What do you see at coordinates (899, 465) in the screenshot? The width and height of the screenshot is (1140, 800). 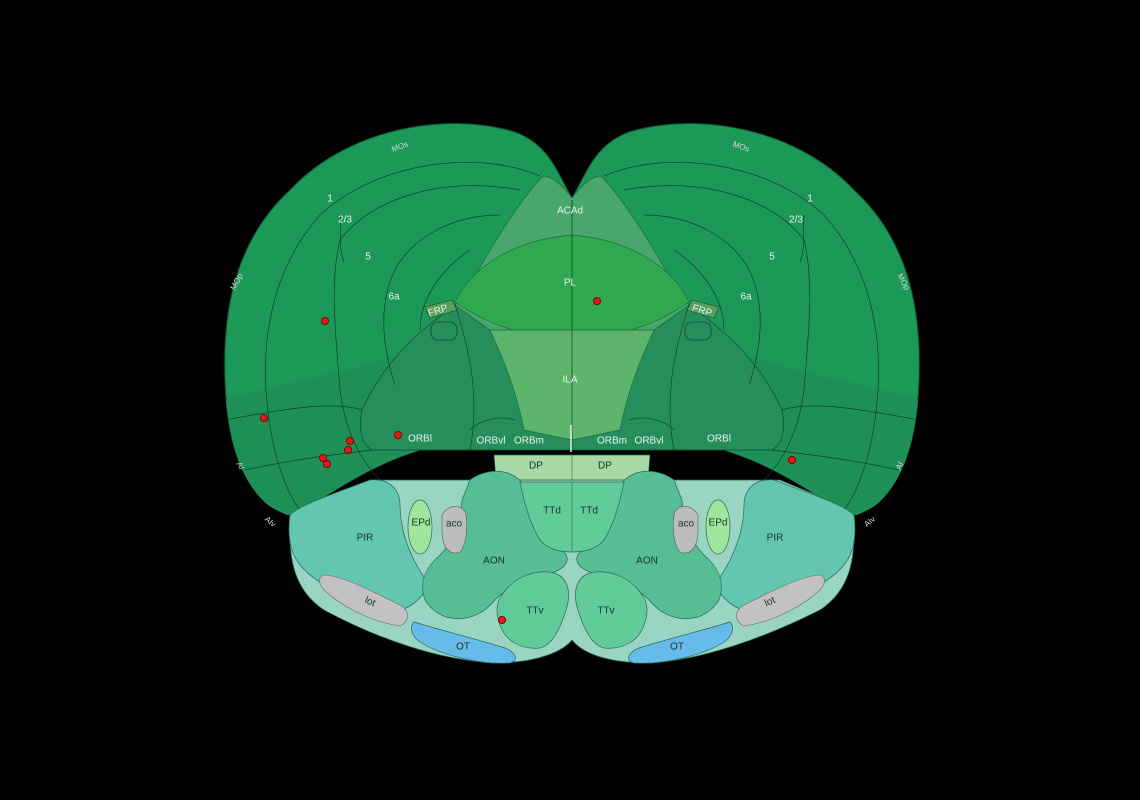 I see `edge-label-ai-right: AI` at bounding box center [899, 465].